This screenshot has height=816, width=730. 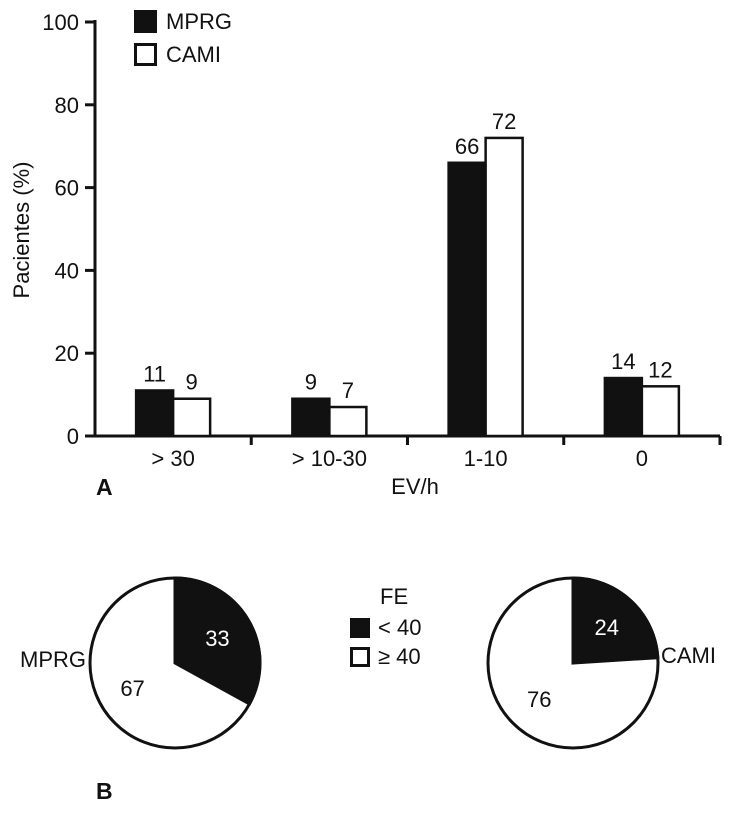 I want to click on pie-legend-row-ge40: ≥ 40, so click(x=385, y=657).